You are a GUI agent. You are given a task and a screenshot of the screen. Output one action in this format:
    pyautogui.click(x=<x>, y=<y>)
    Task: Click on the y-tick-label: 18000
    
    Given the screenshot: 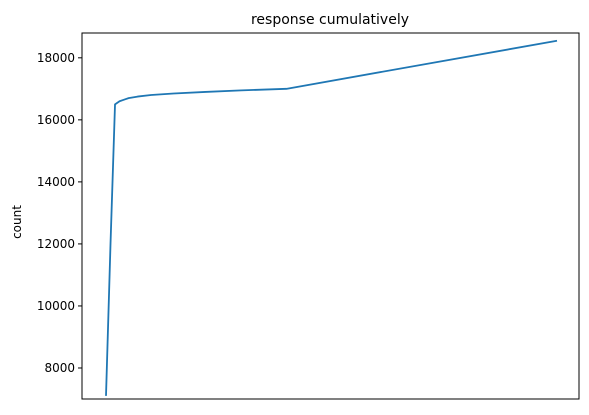 What is the action you would take?
    pyautogui.click(x=56, y=58)
    